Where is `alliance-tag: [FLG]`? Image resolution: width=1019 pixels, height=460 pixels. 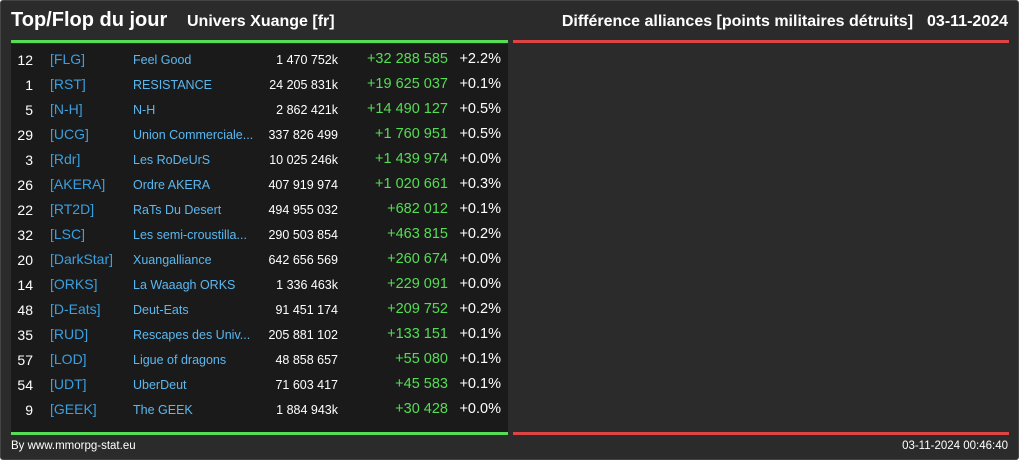
alliance-tag: [FLG] is located at coordinates (68, 59).